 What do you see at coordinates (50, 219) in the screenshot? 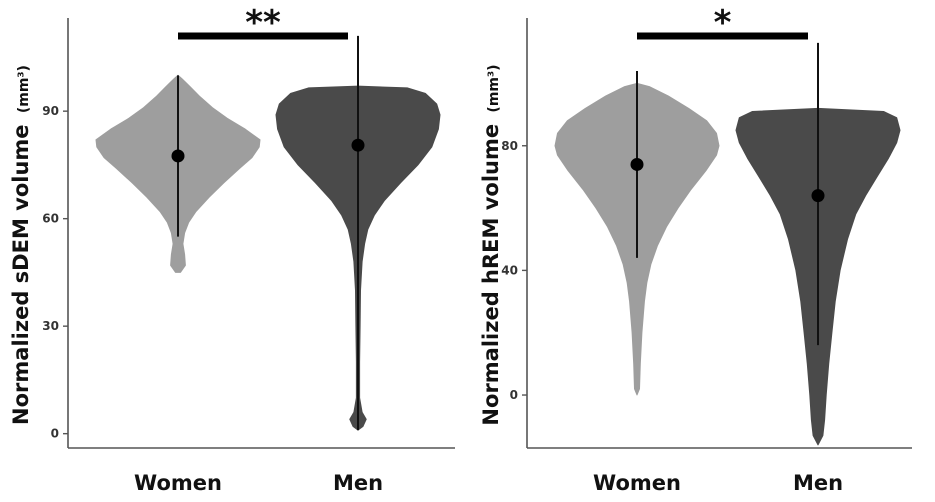
I see `y-tick-label: 60` at bounding box center [50, 219].